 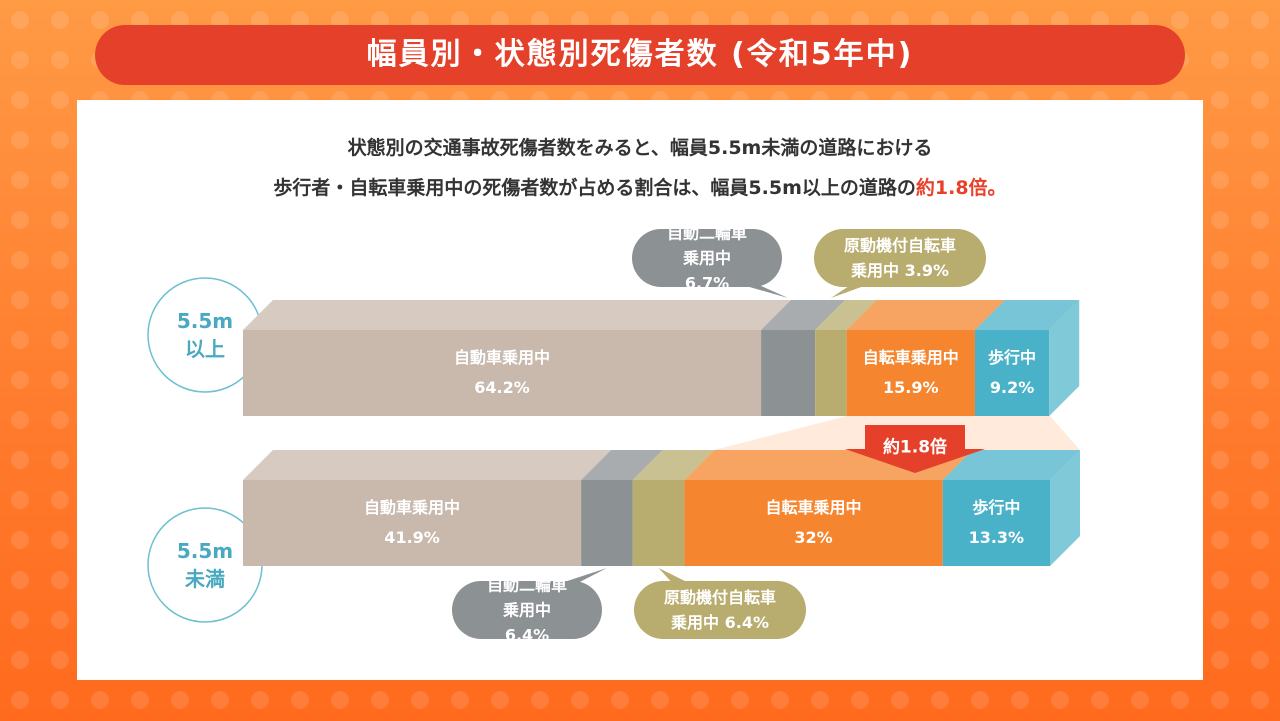 I want to click on value-label: 15.9%, so click(x=911, y=387).